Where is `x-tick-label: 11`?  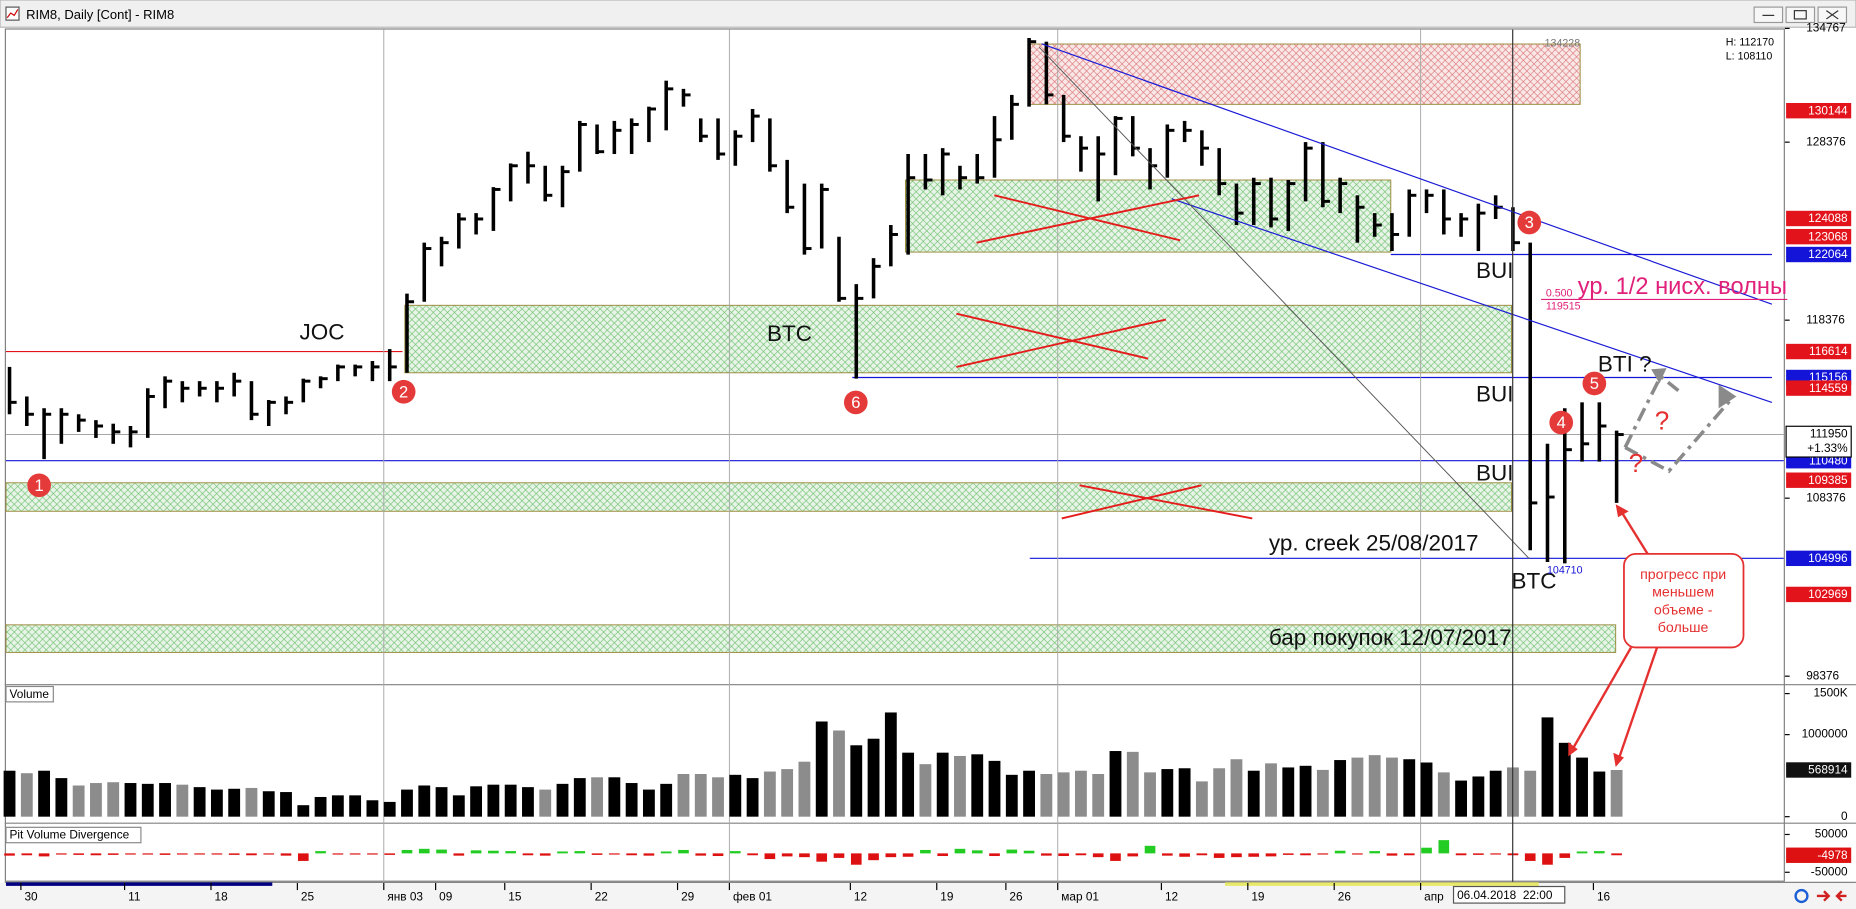 x-tick-label: 11 is located at coordinates (134, 896).